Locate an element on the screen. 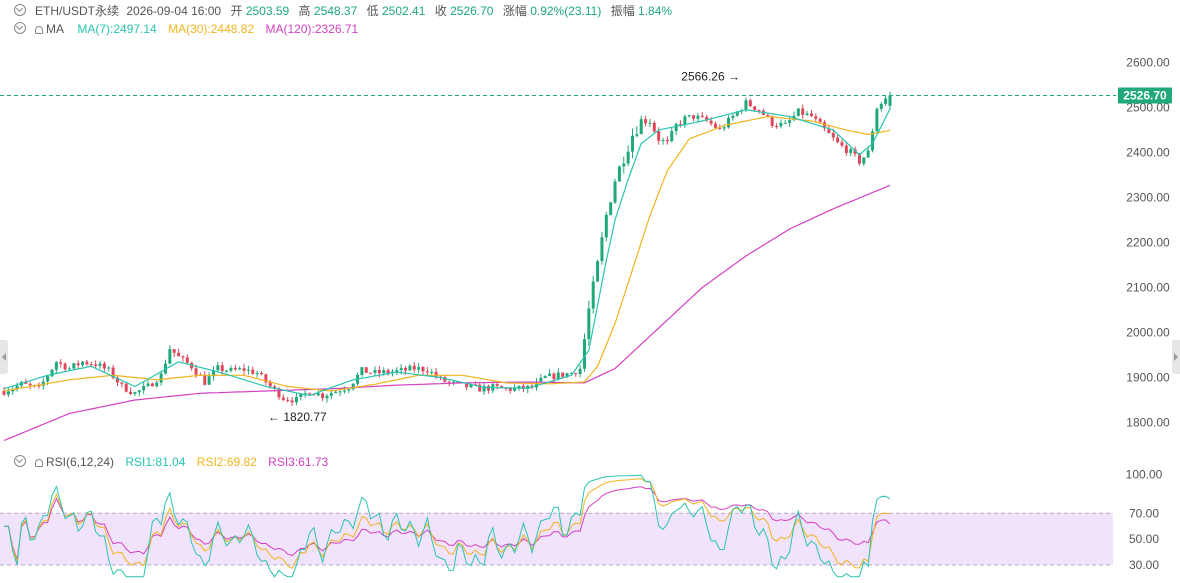  price-axis-tick: 1900.00 is located at coordinates (1148, 378).